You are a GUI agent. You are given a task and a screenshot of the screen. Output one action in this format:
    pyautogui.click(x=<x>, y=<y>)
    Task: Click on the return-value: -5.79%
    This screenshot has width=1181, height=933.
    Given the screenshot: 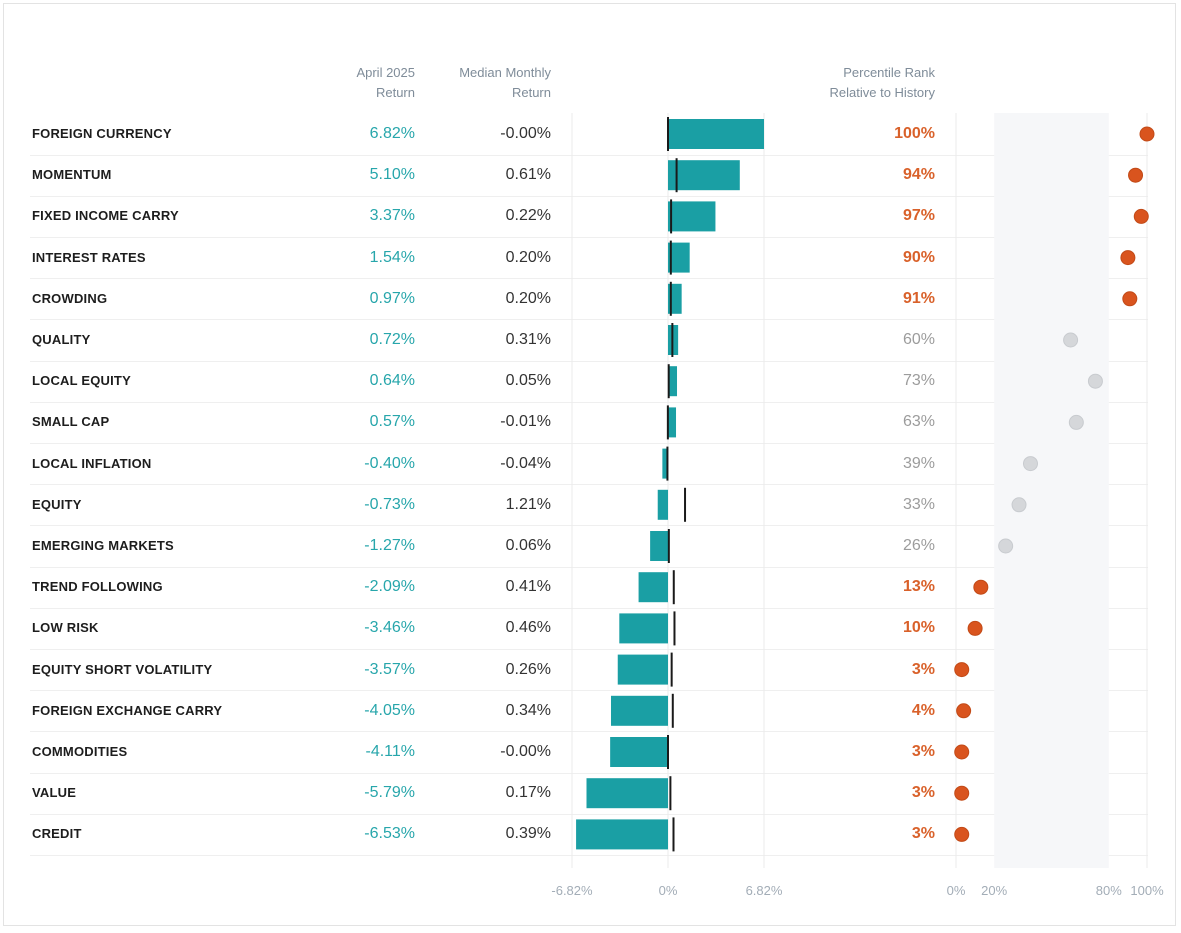 What is the action you would take?
    pyautogui.click(x=389, y=793)
    